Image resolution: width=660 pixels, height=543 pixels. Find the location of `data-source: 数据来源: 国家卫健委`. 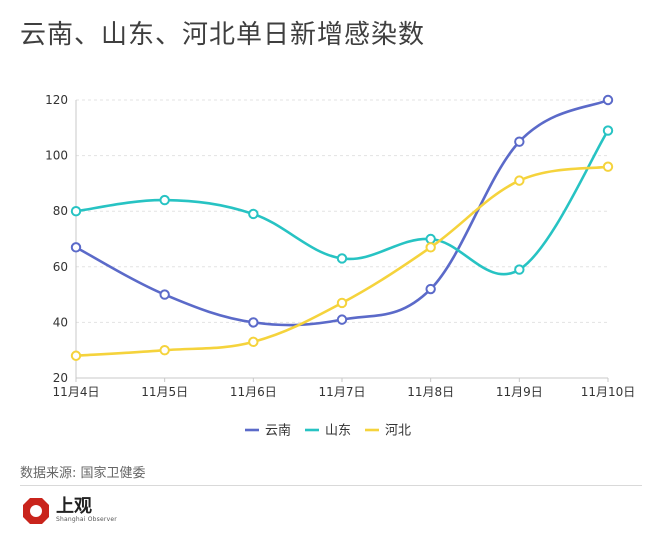

data-source: 数据来源: 国家卫健委 is located at coordinates (83, 473).